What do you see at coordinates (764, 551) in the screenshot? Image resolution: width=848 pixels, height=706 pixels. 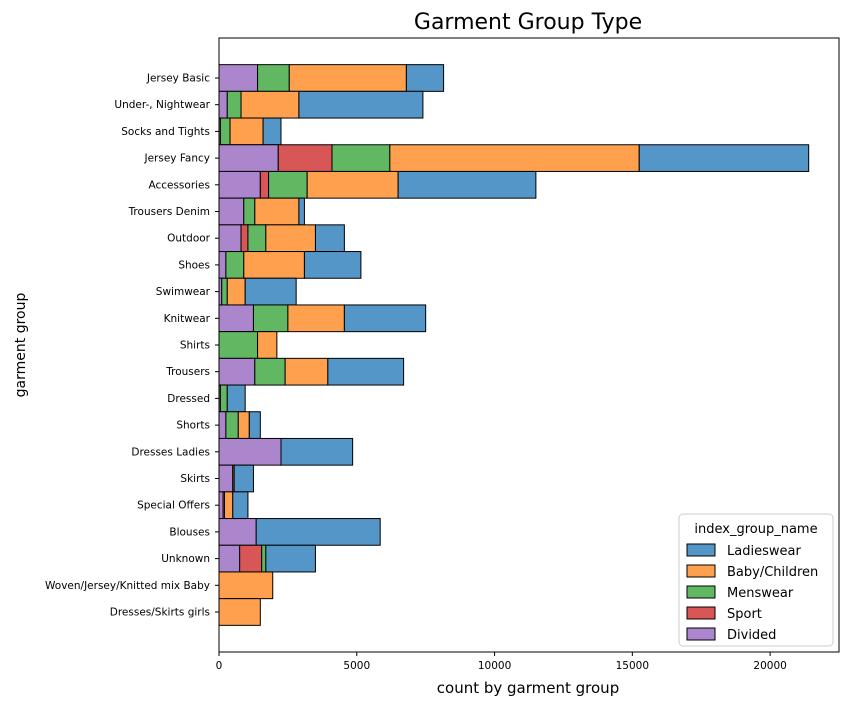 I see `legend-entry: Ladieswear` at bounding box center [764, 551].